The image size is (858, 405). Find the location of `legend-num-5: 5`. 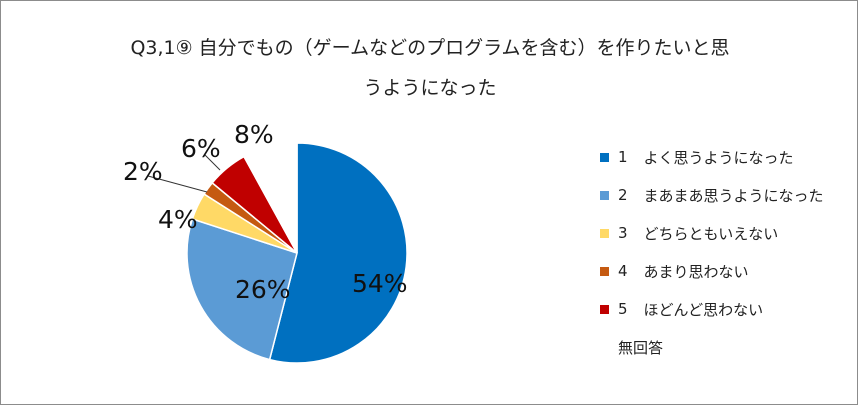

legend-num-5: 5 is located at coordinates (623, 309).